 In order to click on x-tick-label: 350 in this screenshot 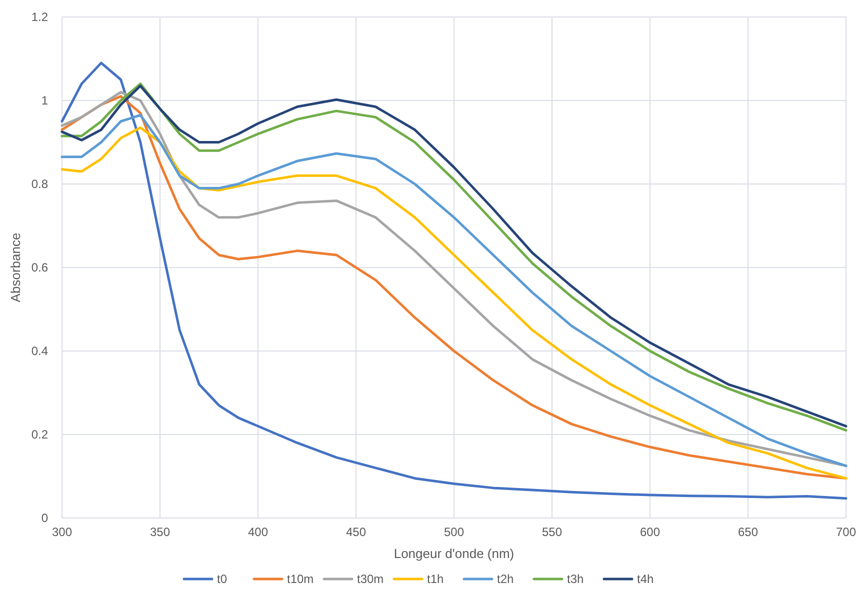, I will do `click(160, 532)`.